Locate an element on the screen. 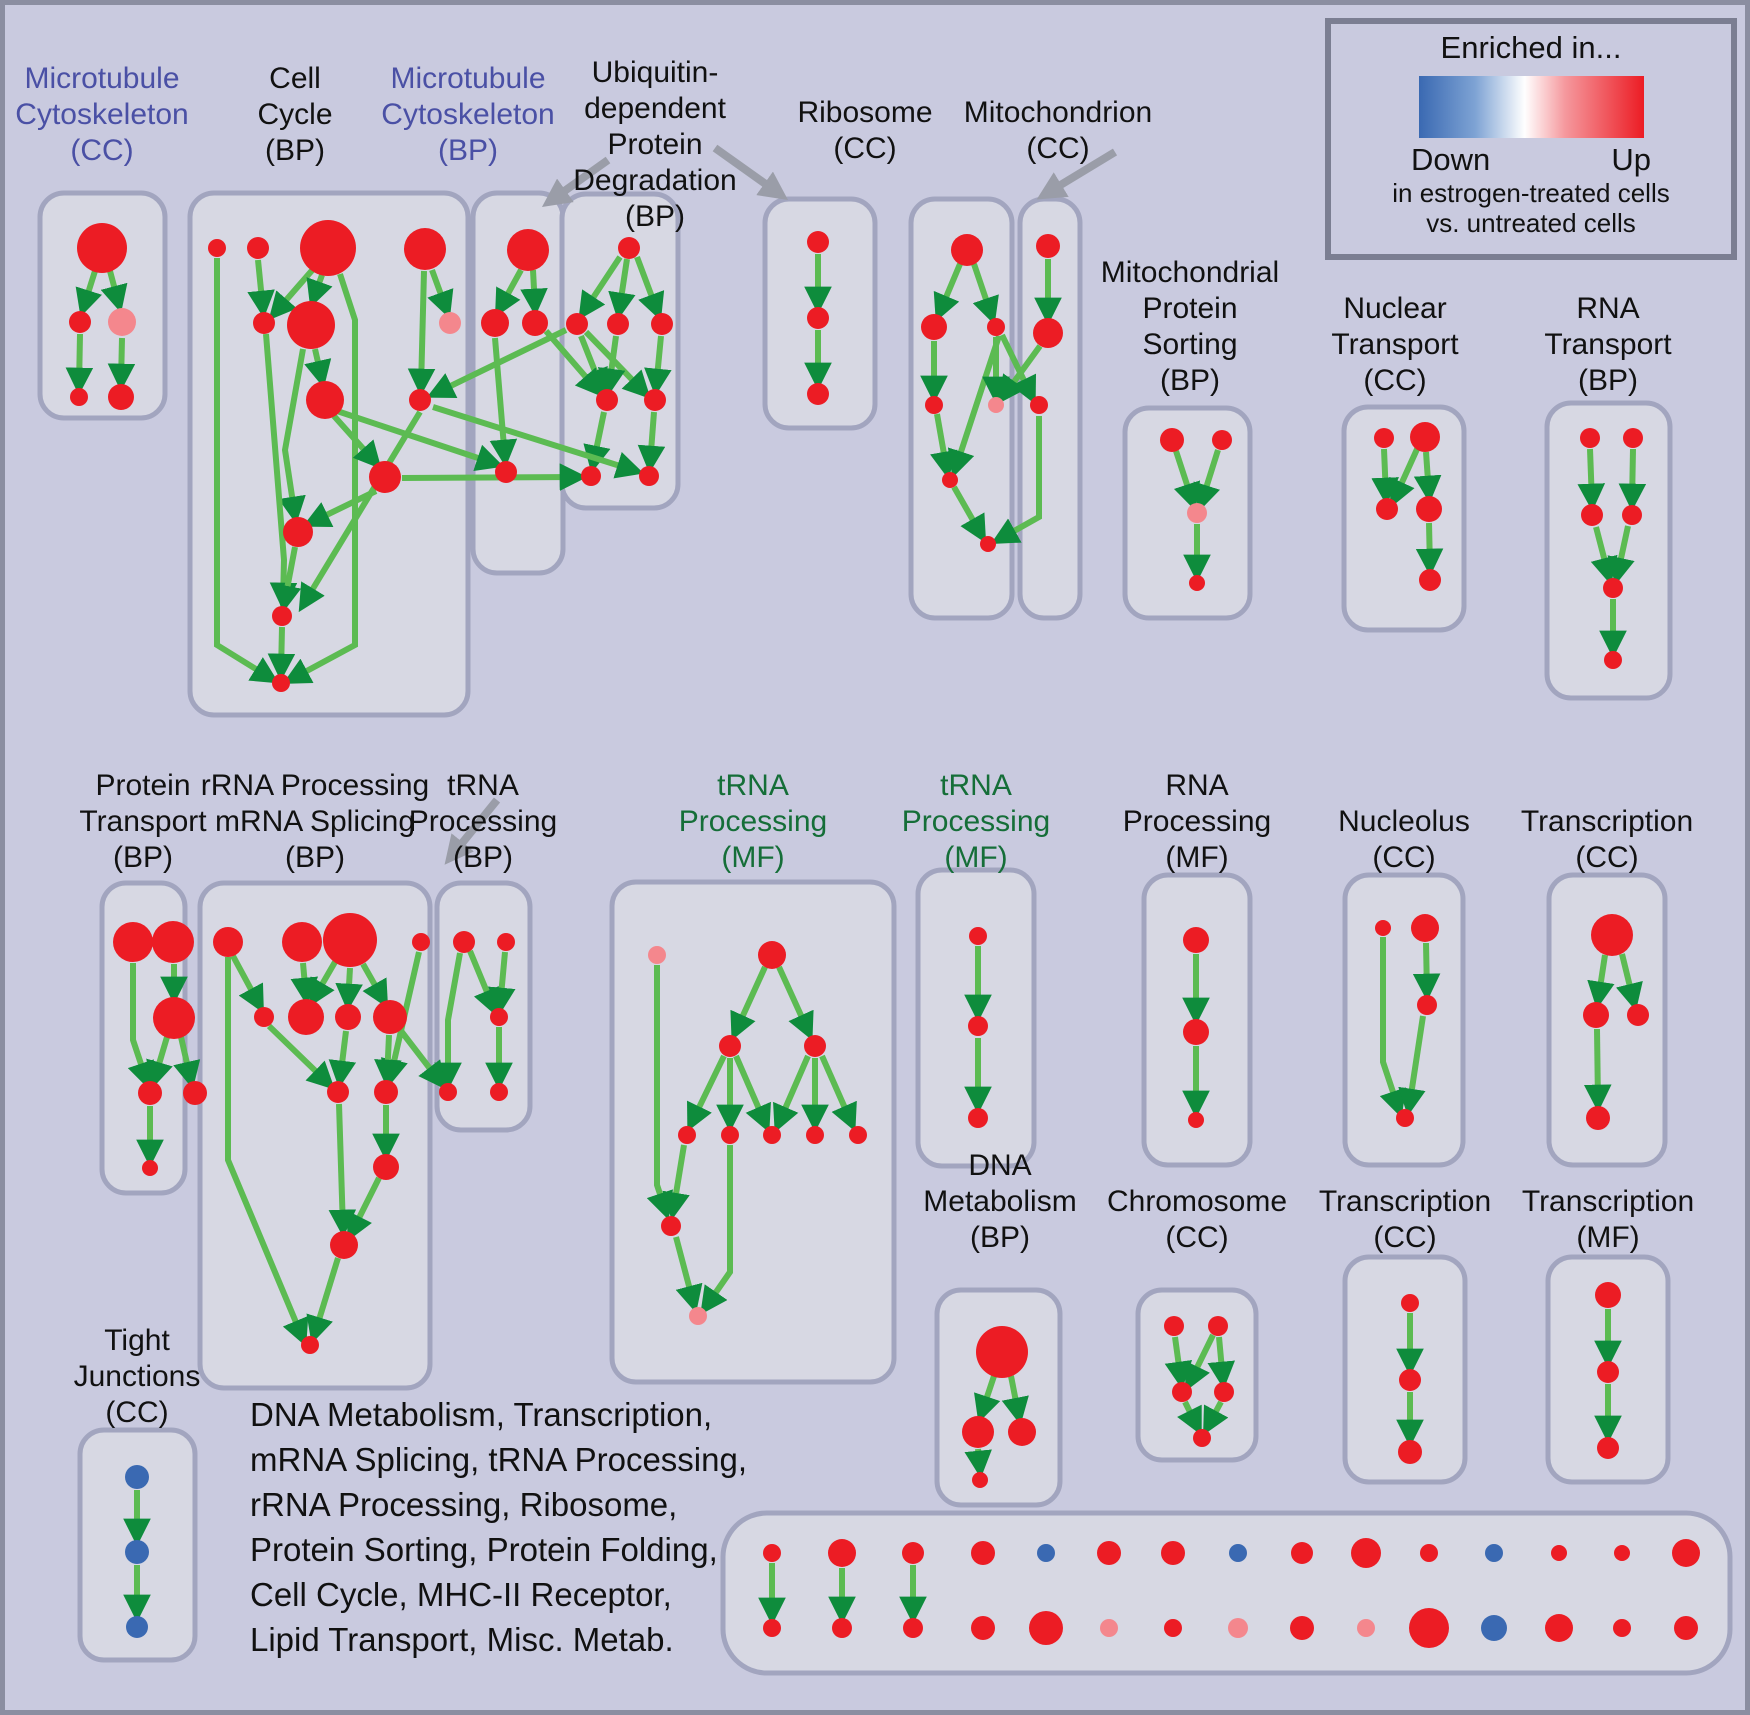  cluster-label-microtubule-cc: Microtubule Cytoskeleton (CC) is located at coordinates (101, 114).